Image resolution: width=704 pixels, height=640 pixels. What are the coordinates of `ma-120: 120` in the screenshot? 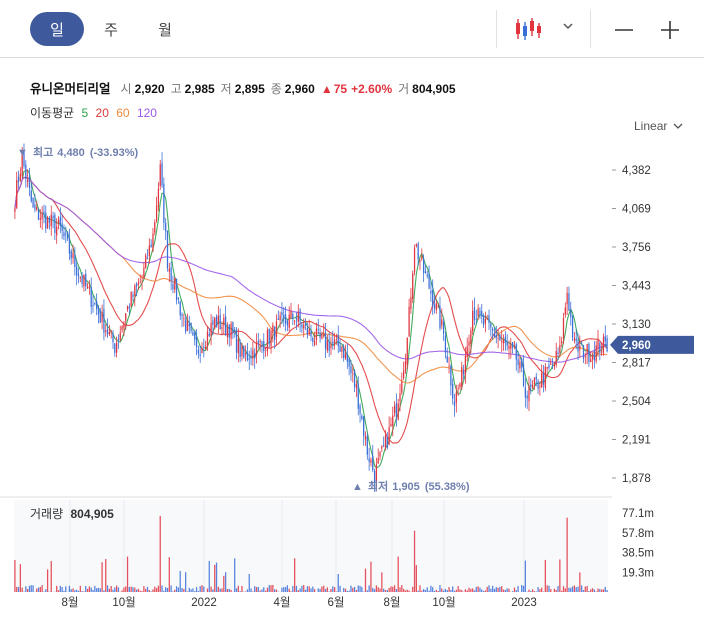 It's located at (146, 113).